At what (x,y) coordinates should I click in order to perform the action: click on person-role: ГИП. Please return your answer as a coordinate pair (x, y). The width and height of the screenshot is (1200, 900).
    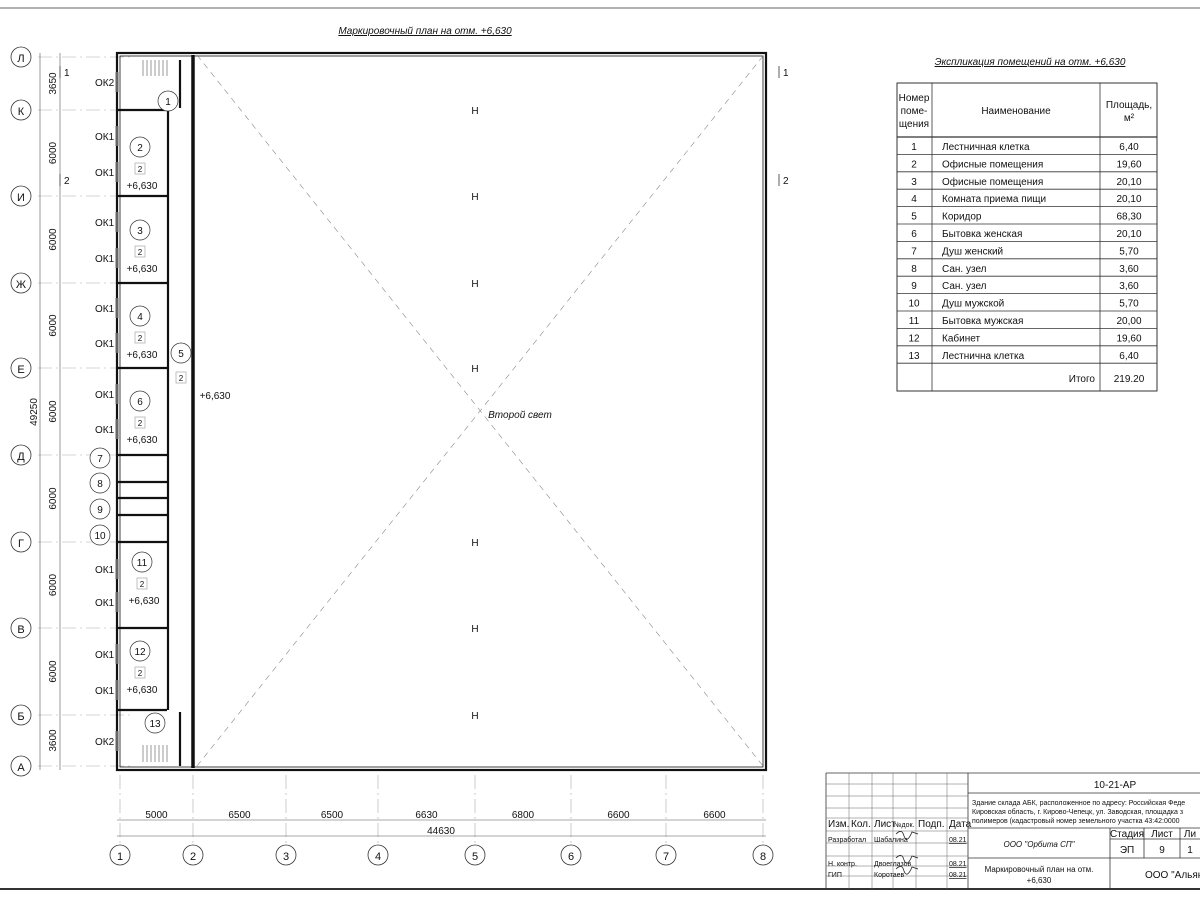
    Looking at the image, I should click on (835, 875).